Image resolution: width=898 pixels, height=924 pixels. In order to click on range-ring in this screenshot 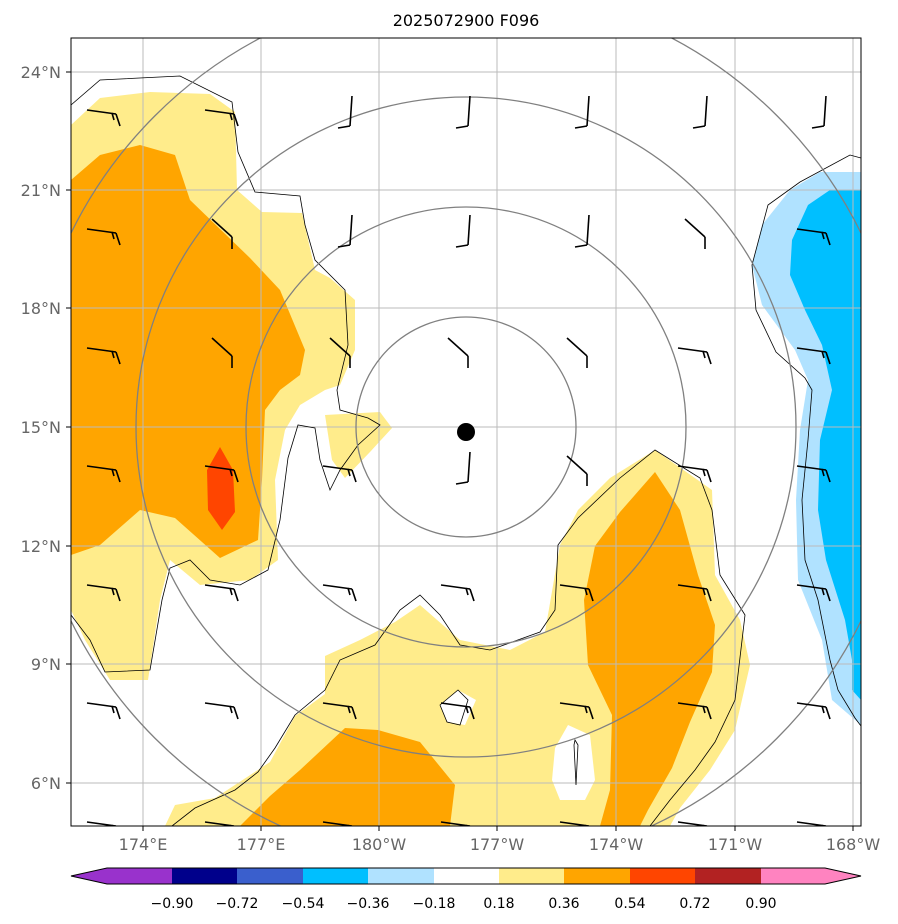, I will do `click(466, 427)`.